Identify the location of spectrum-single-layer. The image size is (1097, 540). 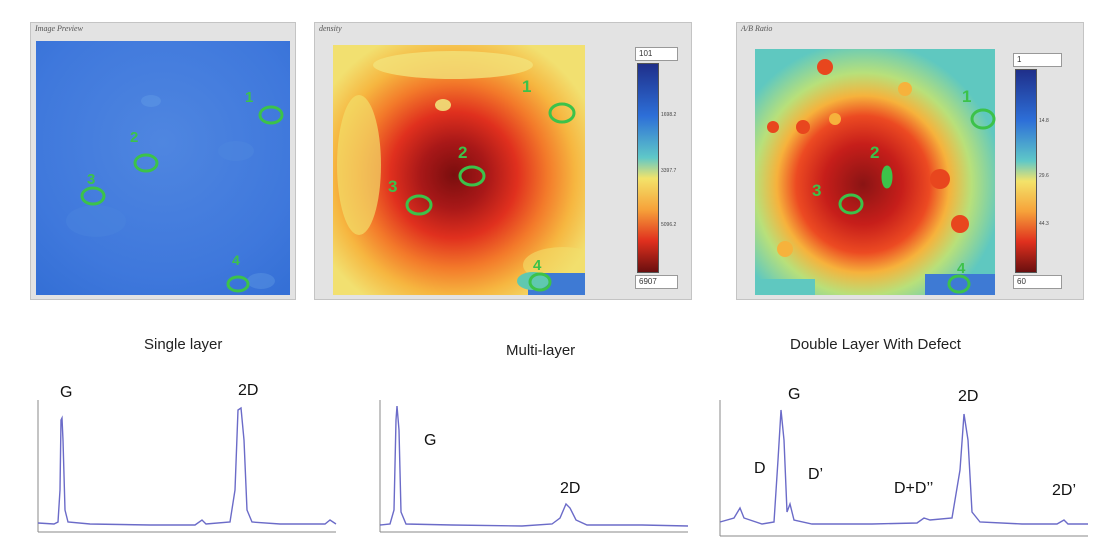
(187, 466).